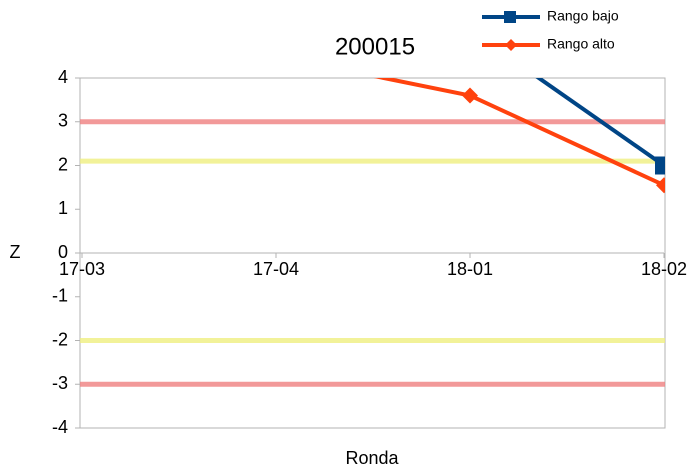 Image resolution: width=700 pixels, height=471 pixels. Describe the element at coordinates (60, 383) in the screenshot. I see `y-tick-label: -3` at that location.